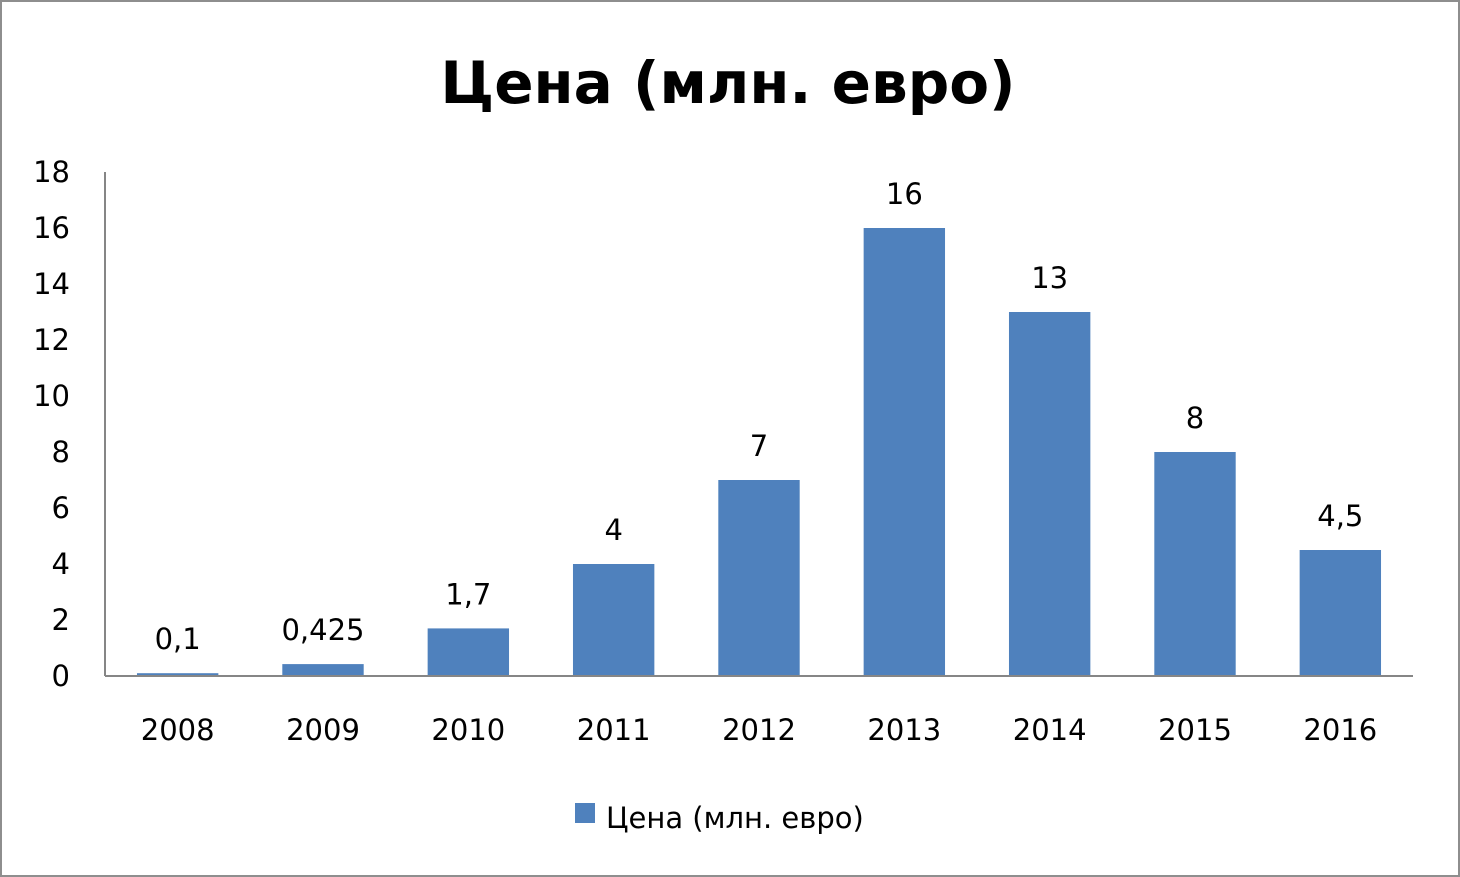 This screenshot has width=1460, height=877. What do you see at coordinates (51, 340) in the screenshot?
I see `y-tick-label: 12` at bounding box center [51, 340].